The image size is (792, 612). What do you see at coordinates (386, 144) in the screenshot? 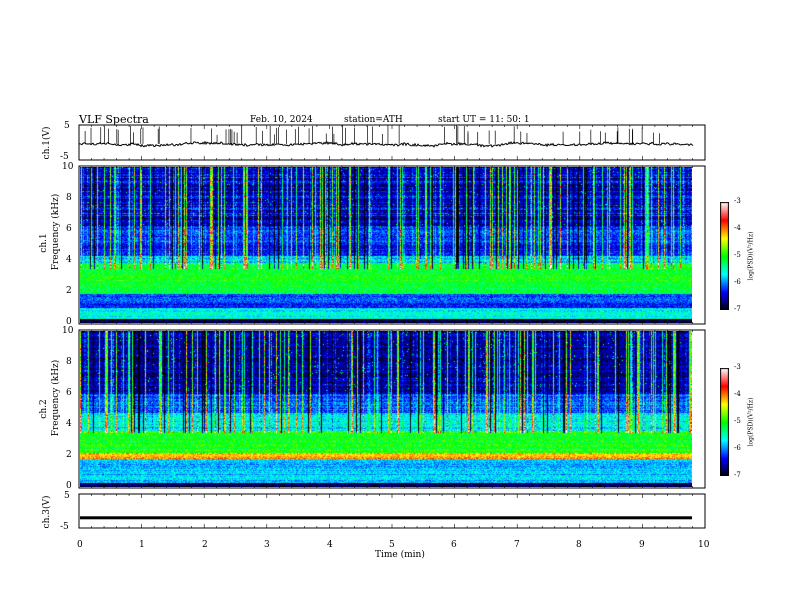
I see `ch1-waveform-trace` at bounding box center [386, 144].